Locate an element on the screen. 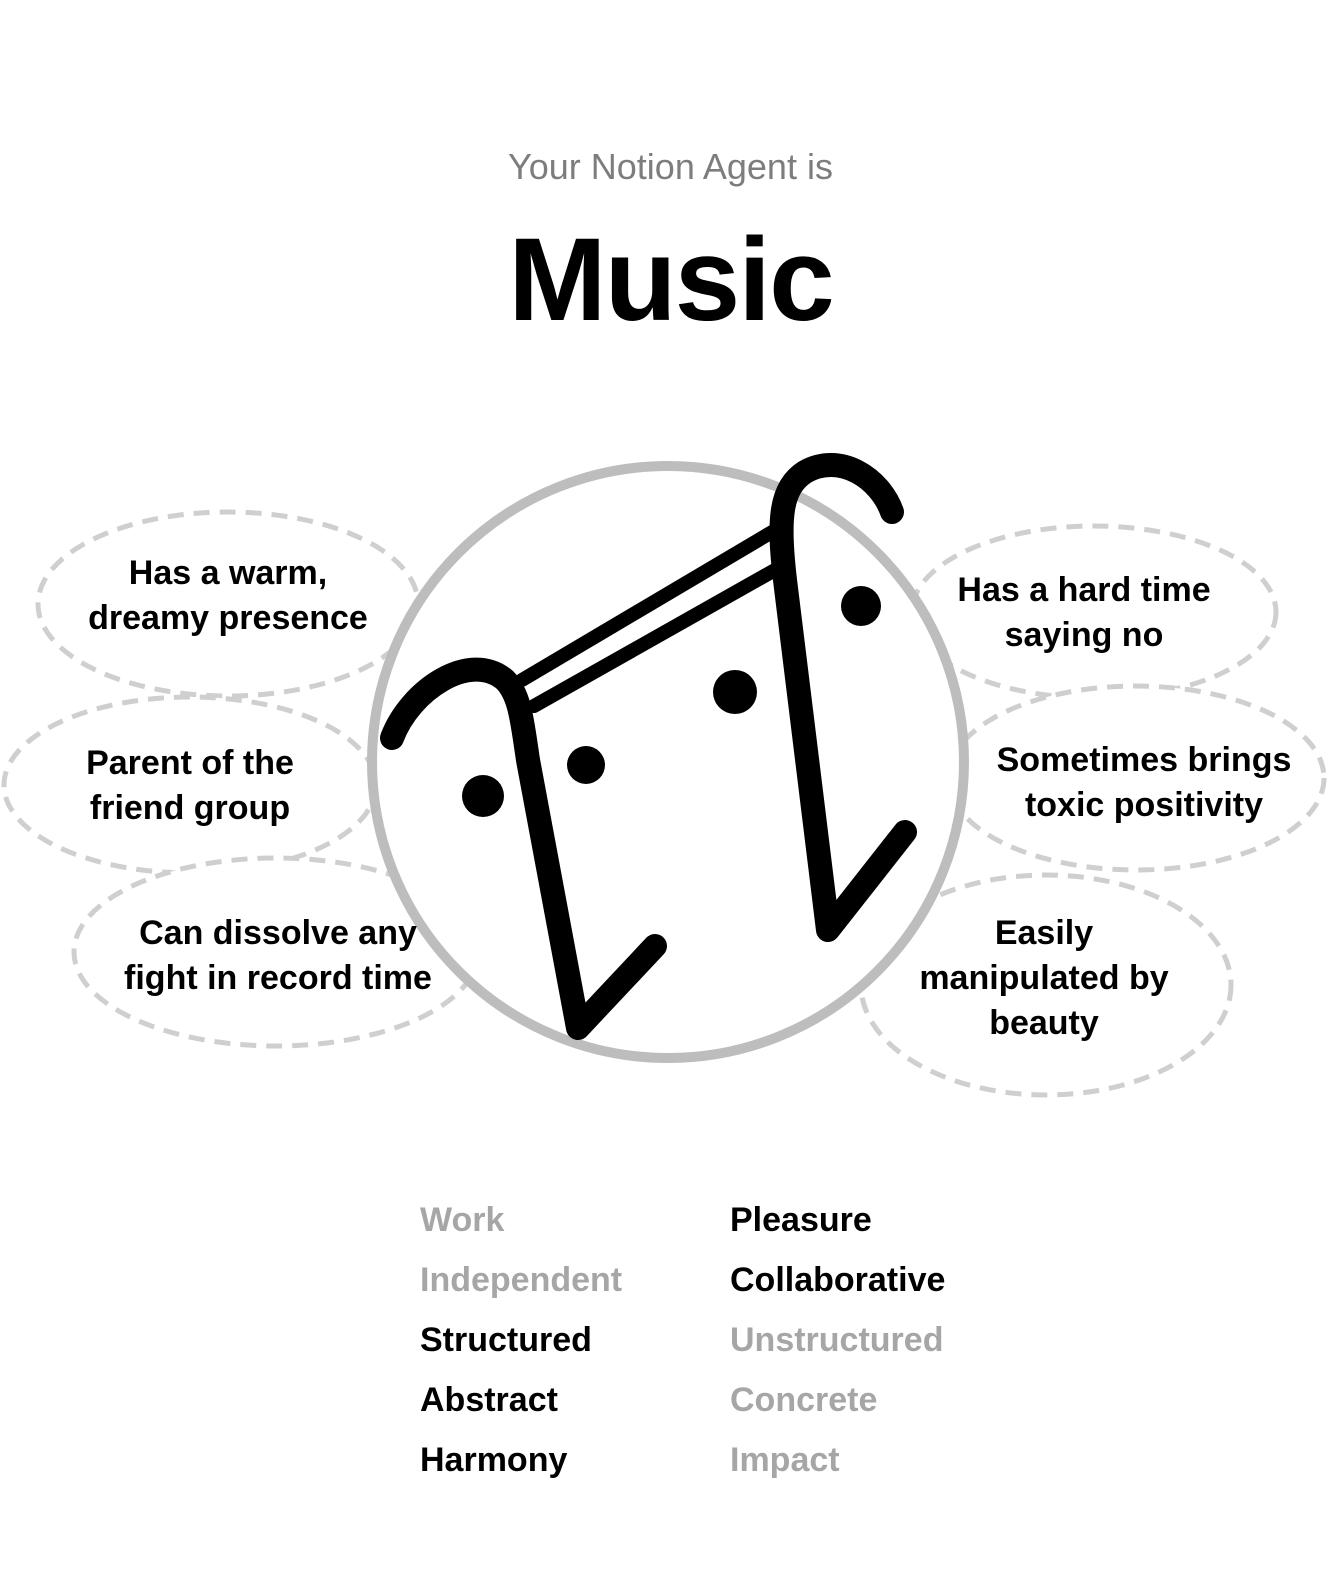 This screenshot has height=1581, width=1341. spectrum-row: Work Pleasure is located at coordinates (730, 1220).